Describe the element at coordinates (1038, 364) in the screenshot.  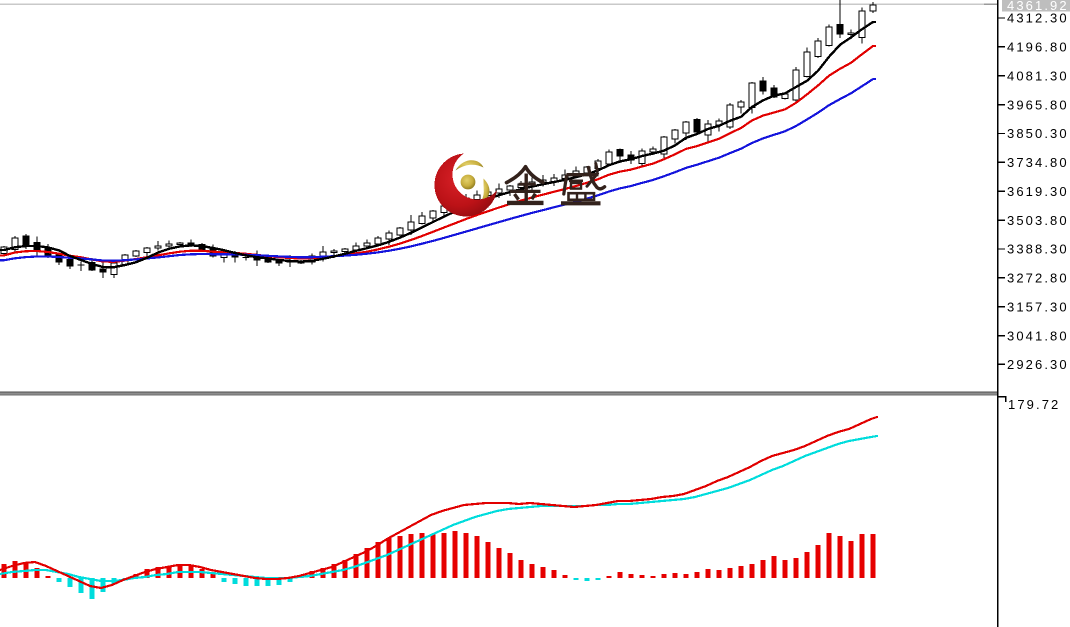
I see `svg-text: 2926.30` at that location.